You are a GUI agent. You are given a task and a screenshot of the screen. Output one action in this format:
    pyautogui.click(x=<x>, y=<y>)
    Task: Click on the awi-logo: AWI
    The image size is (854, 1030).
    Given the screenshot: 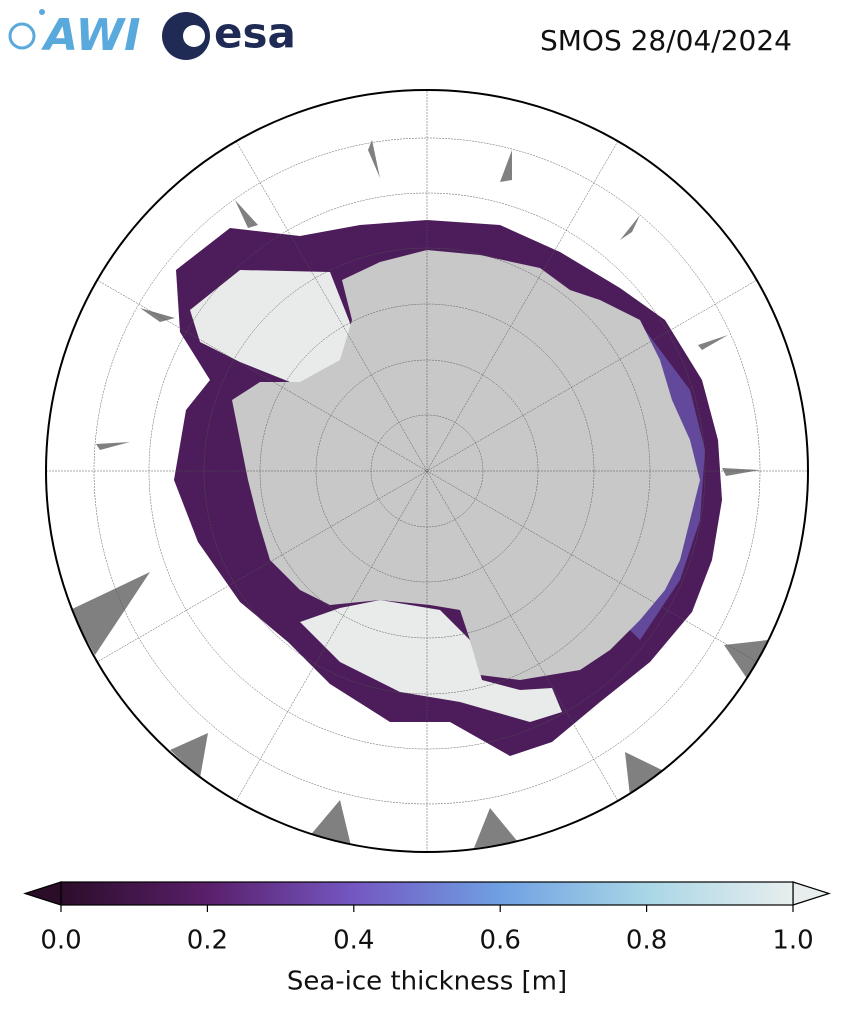 What is the action you would take?
    pyautogui.click(x=74, y=35)
    